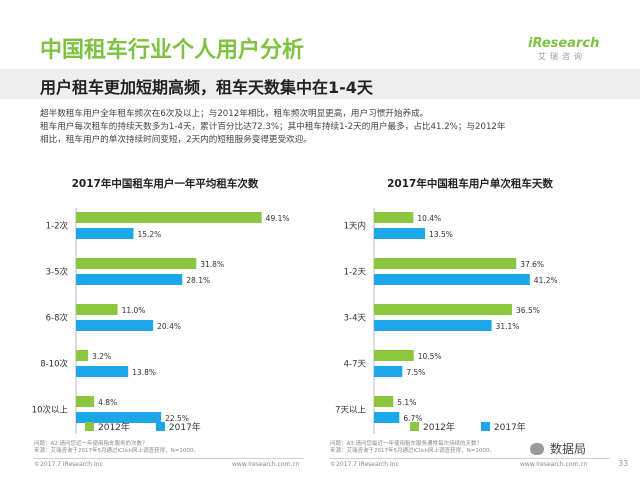 The image size is (640, 480). I want to click on category-label: 4-7天, so click(355, 365).